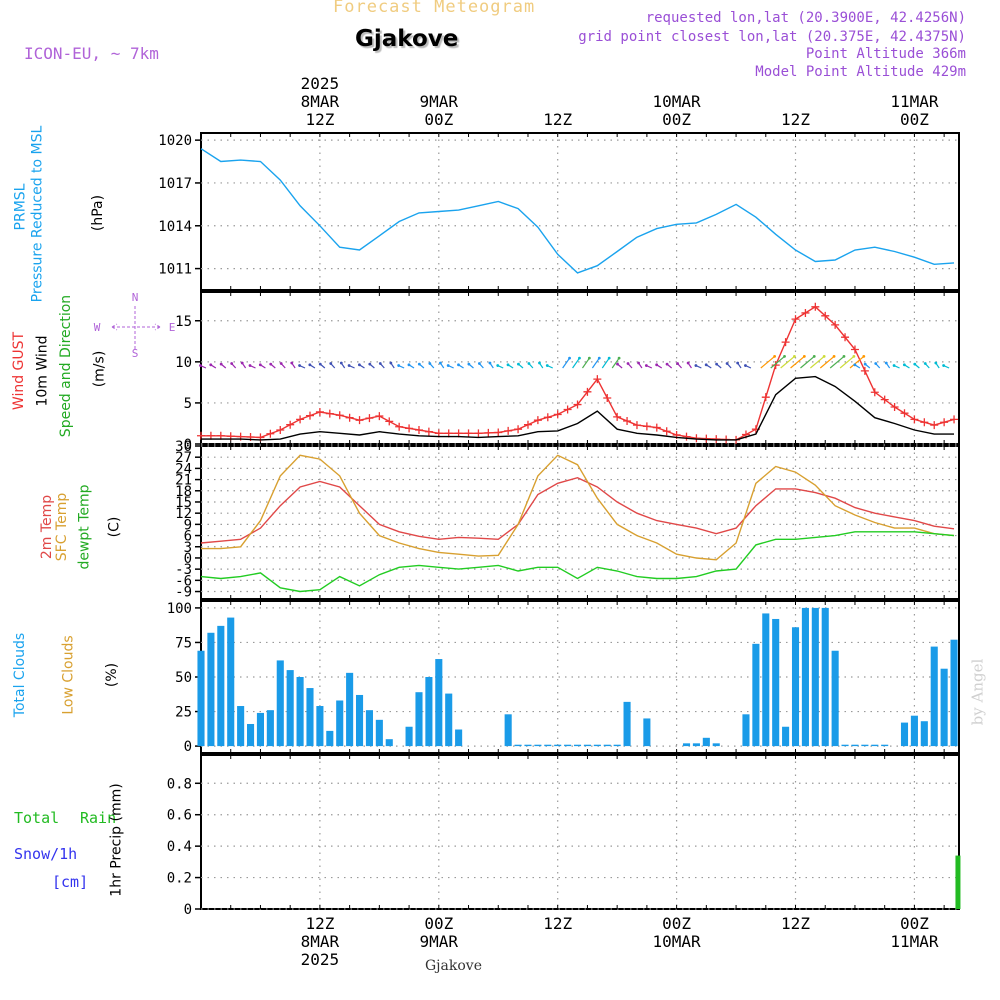 The width and height of the screenshot is (1000, 1000). I want to click on wind-ytick-label: 10, so click(183, 363).